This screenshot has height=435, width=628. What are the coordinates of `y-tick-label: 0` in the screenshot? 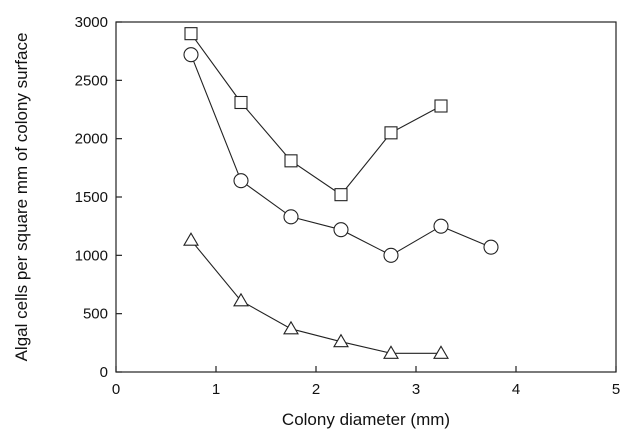 It's located at (104, 372).